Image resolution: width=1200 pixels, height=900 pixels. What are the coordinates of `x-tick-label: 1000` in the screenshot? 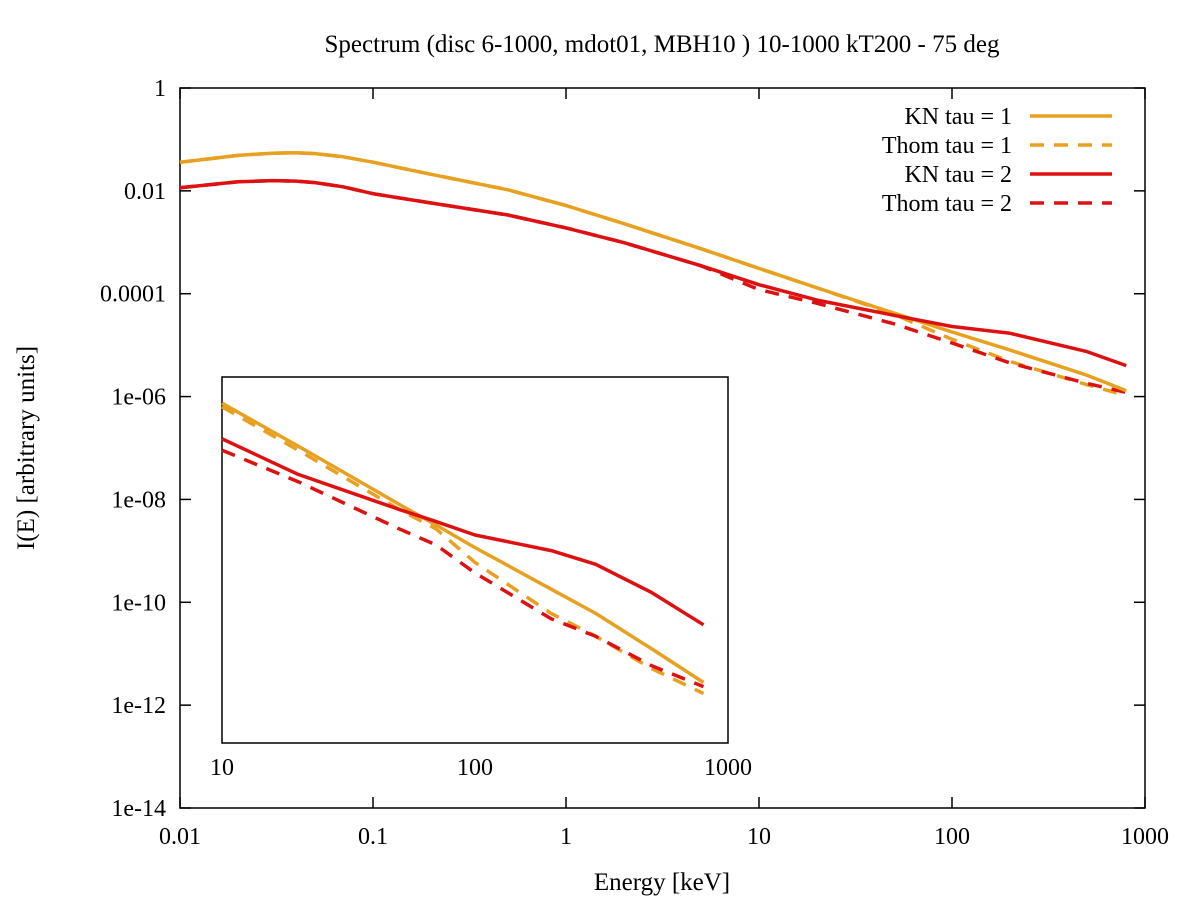 It's located at (1145, 837).